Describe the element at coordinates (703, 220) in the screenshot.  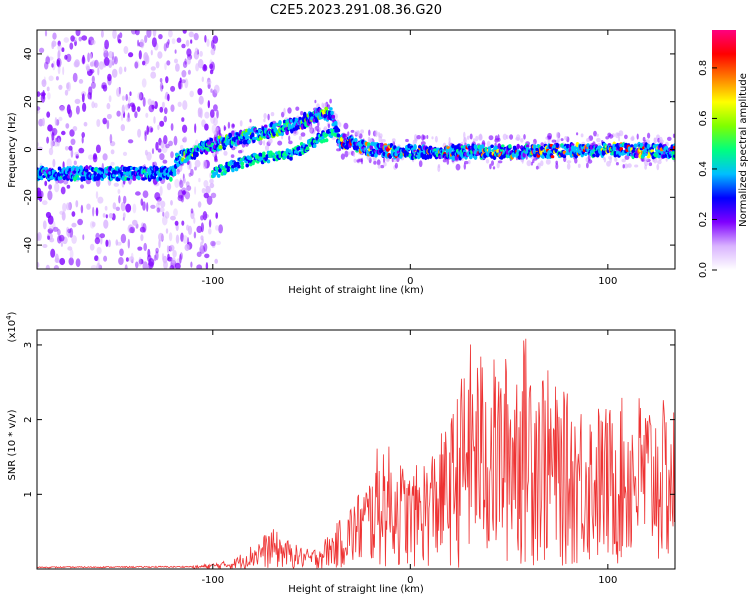
I see `colorbar-tick-label: 0.2` at that location.